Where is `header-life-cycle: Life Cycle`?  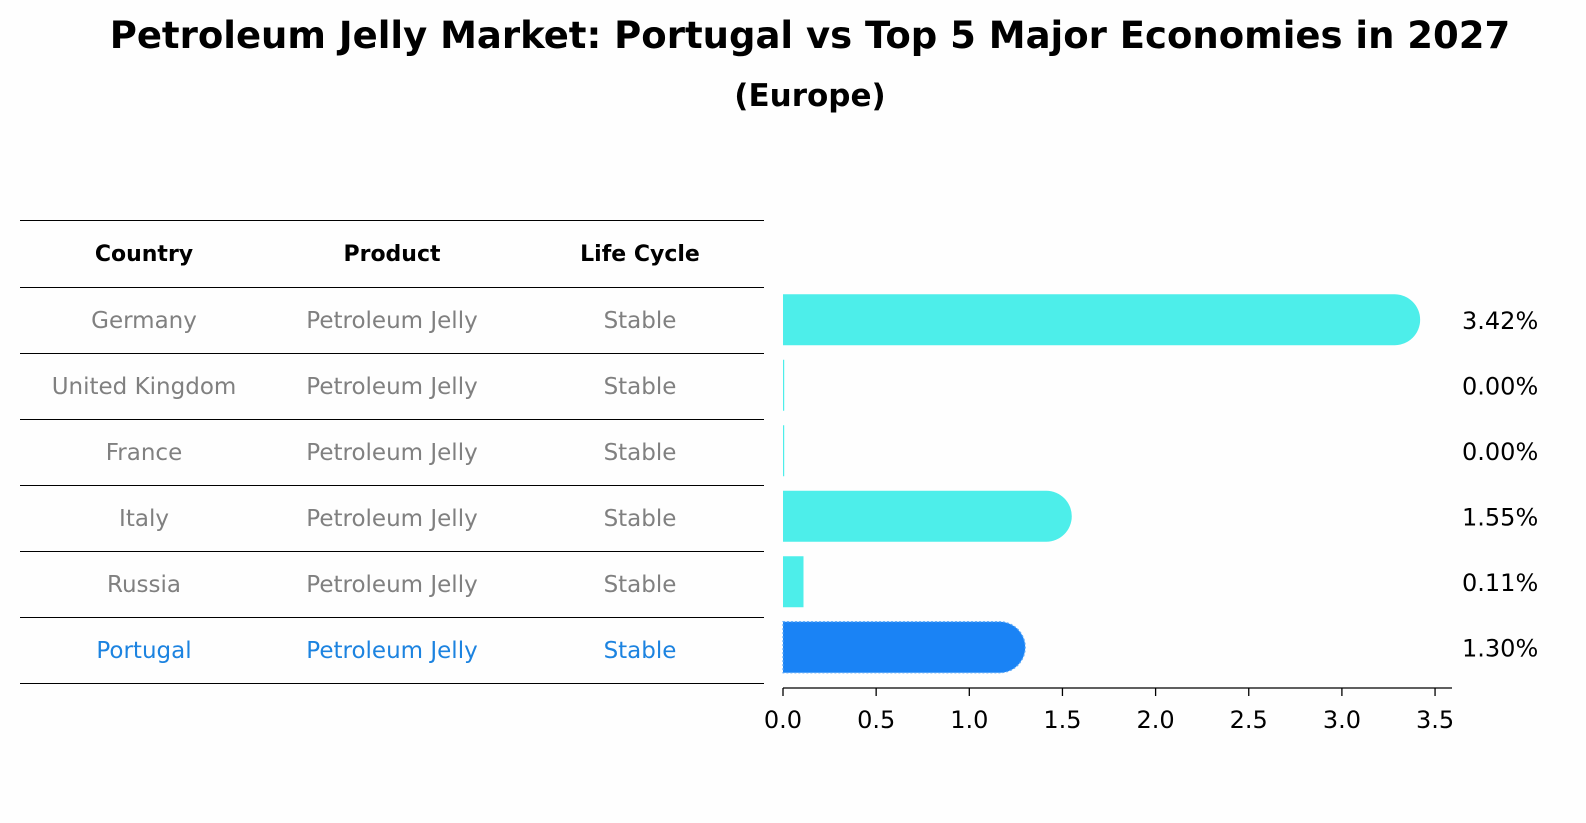 header-life-cycle: Life Cycle is located at coordinates (640, 254).